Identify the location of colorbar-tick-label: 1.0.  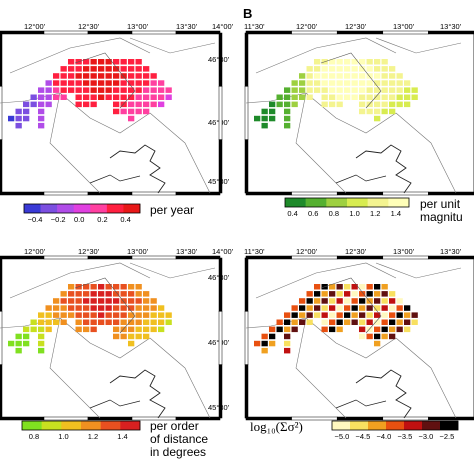
(63, 436).